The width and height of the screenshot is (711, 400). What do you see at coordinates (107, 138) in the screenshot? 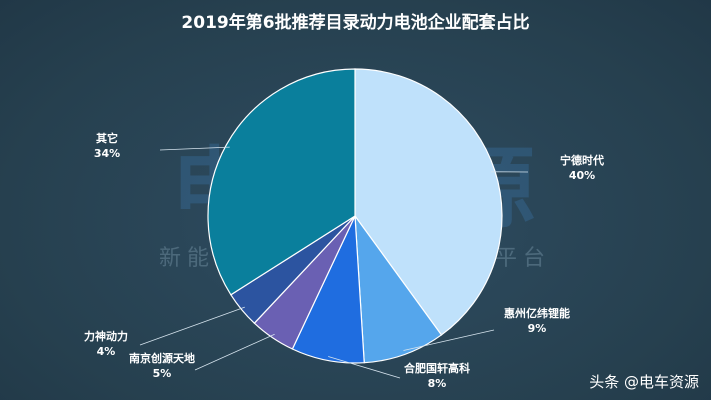
I see `slice-label: 其它` at bounding box center [107, 138].